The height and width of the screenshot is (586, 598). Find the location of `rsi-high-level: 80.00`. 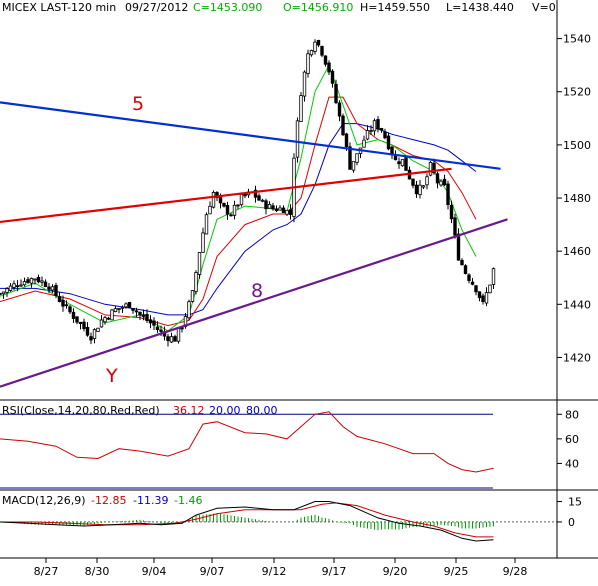

rsi-high-level: 80.00 is located at coordinates (262, 410).